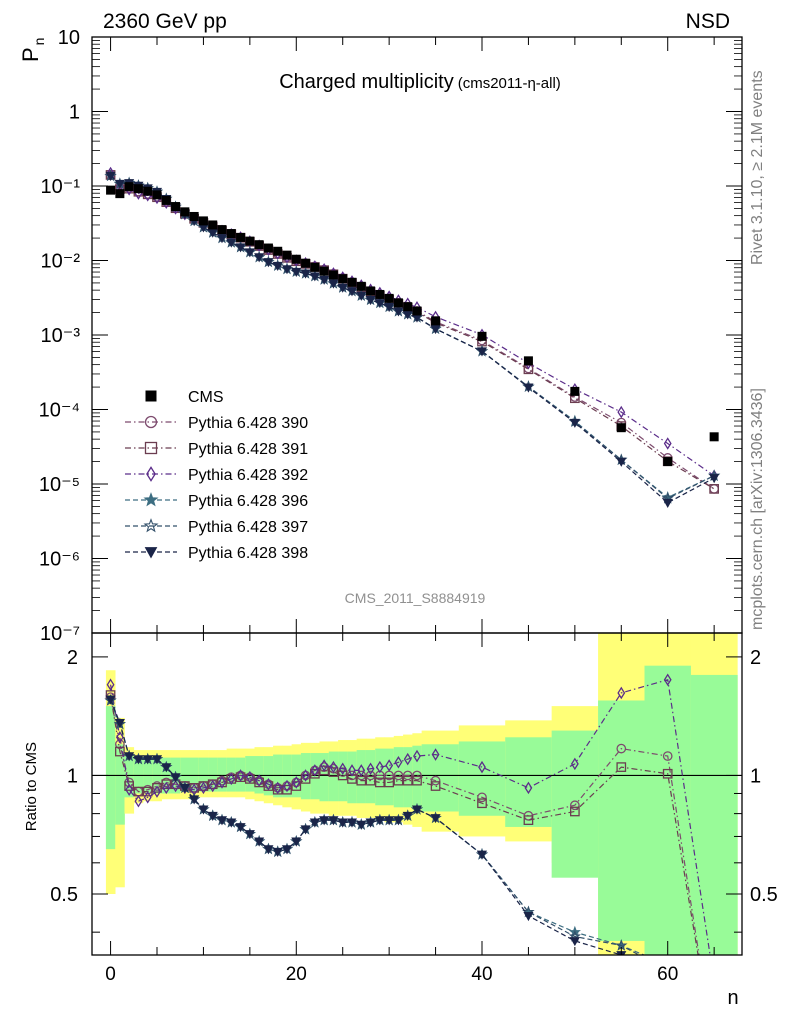 This screenshot has height=1024, width=786. I want to click on chart-title: Charged multiplicity (cms2011-η-all), so click(420, 82).